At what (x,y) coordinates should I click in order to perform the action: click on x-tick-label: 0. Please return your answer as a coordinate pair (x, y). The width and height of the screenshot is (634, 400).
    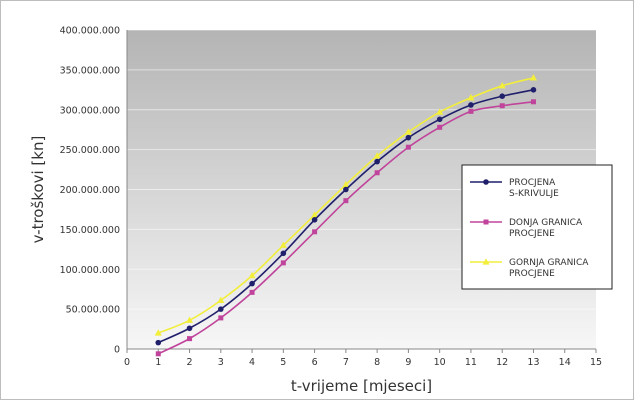
    Looking at the image, I should click on (127, 362).